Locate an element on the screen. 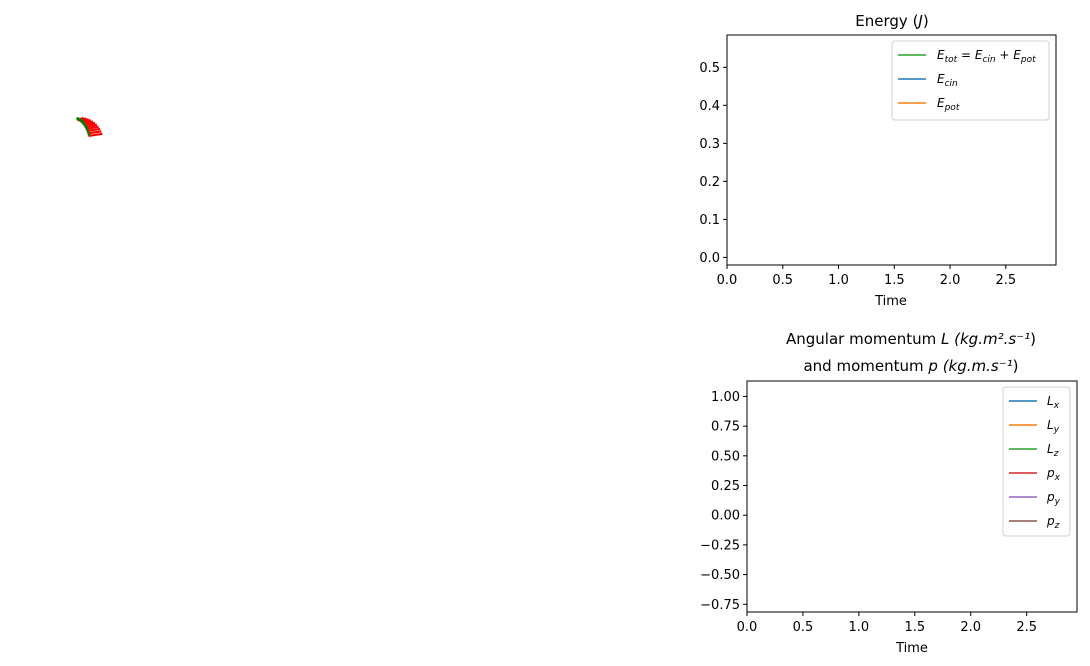 The width and height of the screenshot is (1090, 666). y-tick-label: 0.50 is located at coordinates (725, 456).